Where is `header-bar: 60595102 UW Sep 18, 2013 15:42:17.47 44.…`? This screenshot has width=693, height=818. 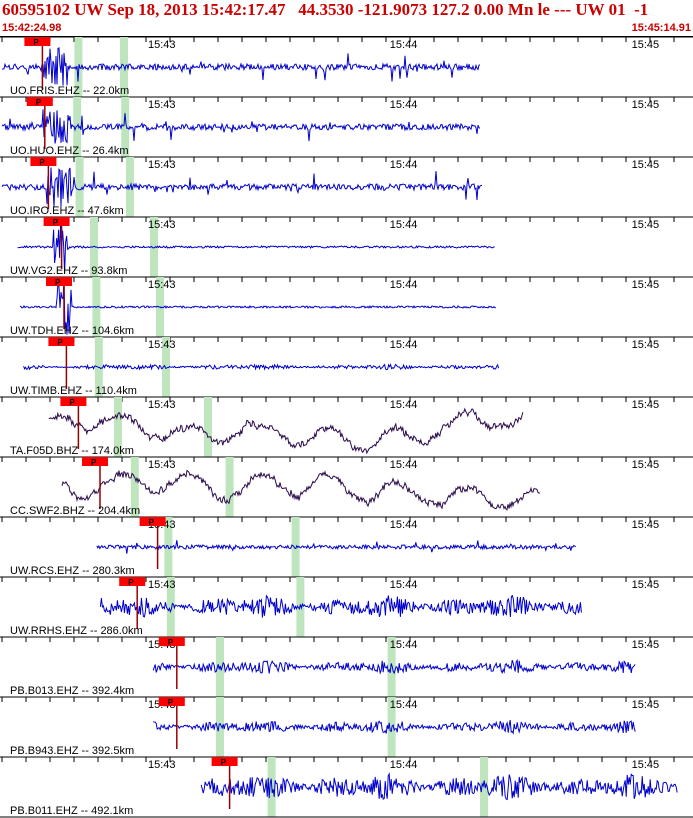 header-bar: 60595102 UW Sep 18, 2013 15:42:17.47 44.… is located at coordinates (346, 18).